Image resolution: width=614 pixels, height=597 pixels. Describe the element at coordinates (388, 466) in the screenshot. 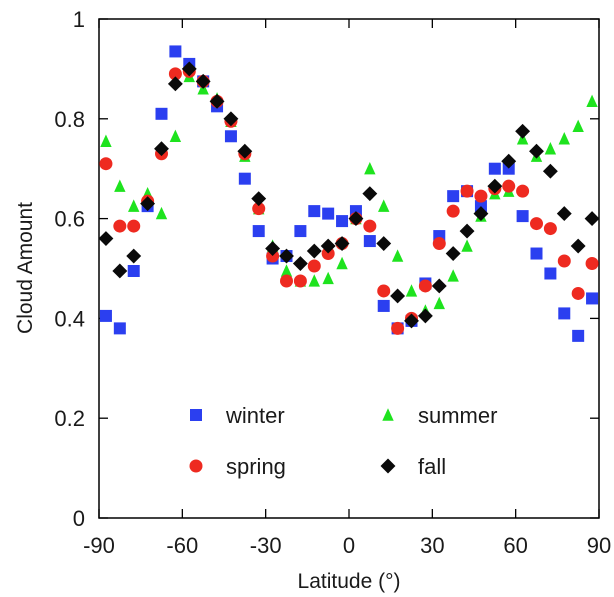

I see `legend-fall-marker` at that location.